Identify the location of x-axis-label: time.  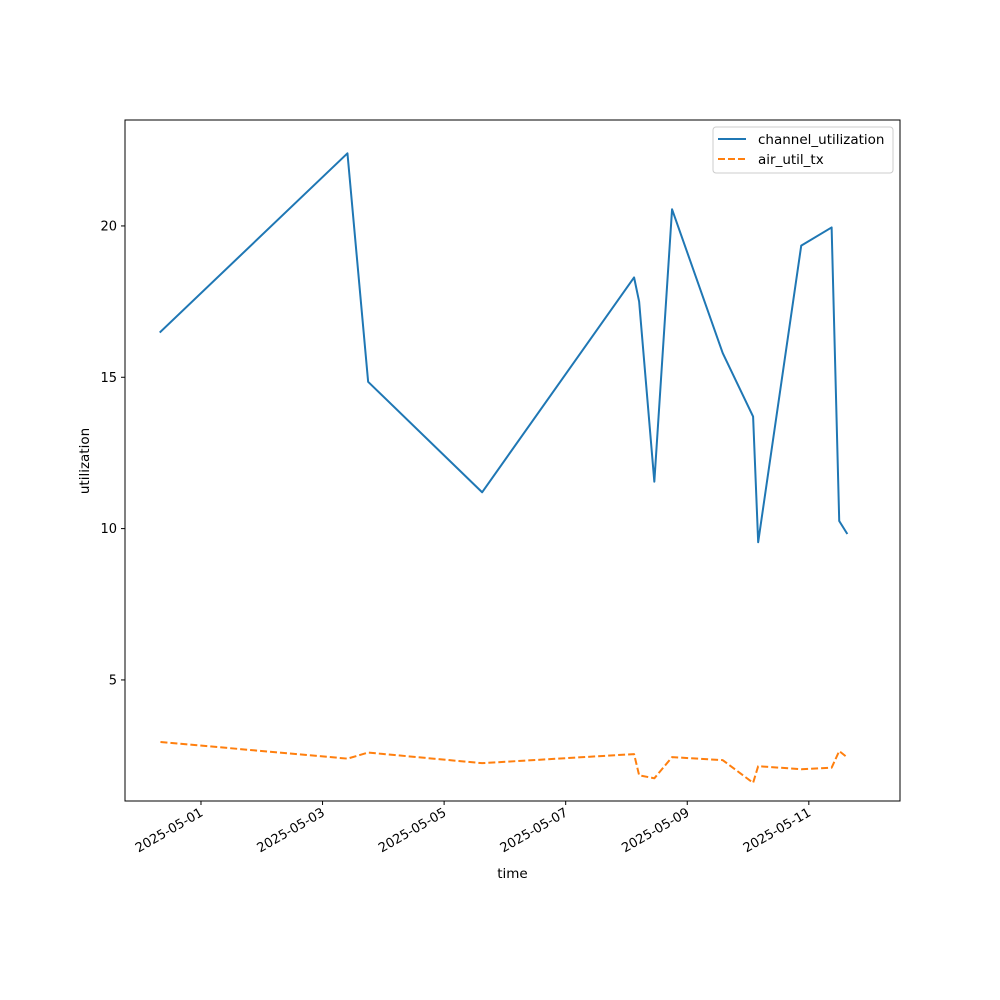
(512, 874).